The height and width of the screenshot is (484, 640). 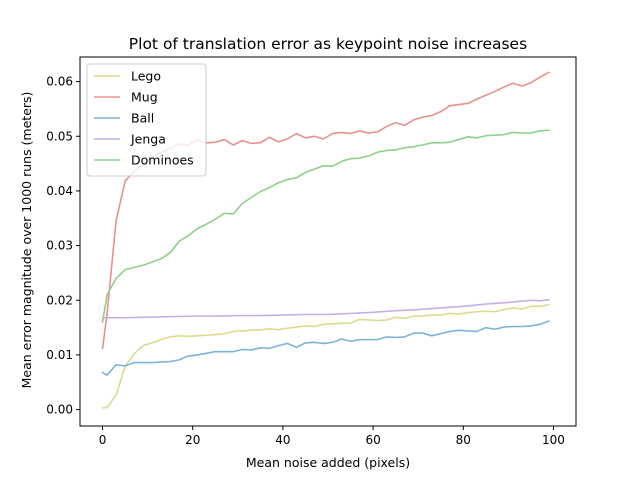 I want to click on x-tick-label: 20, so click(x=192, y=440).